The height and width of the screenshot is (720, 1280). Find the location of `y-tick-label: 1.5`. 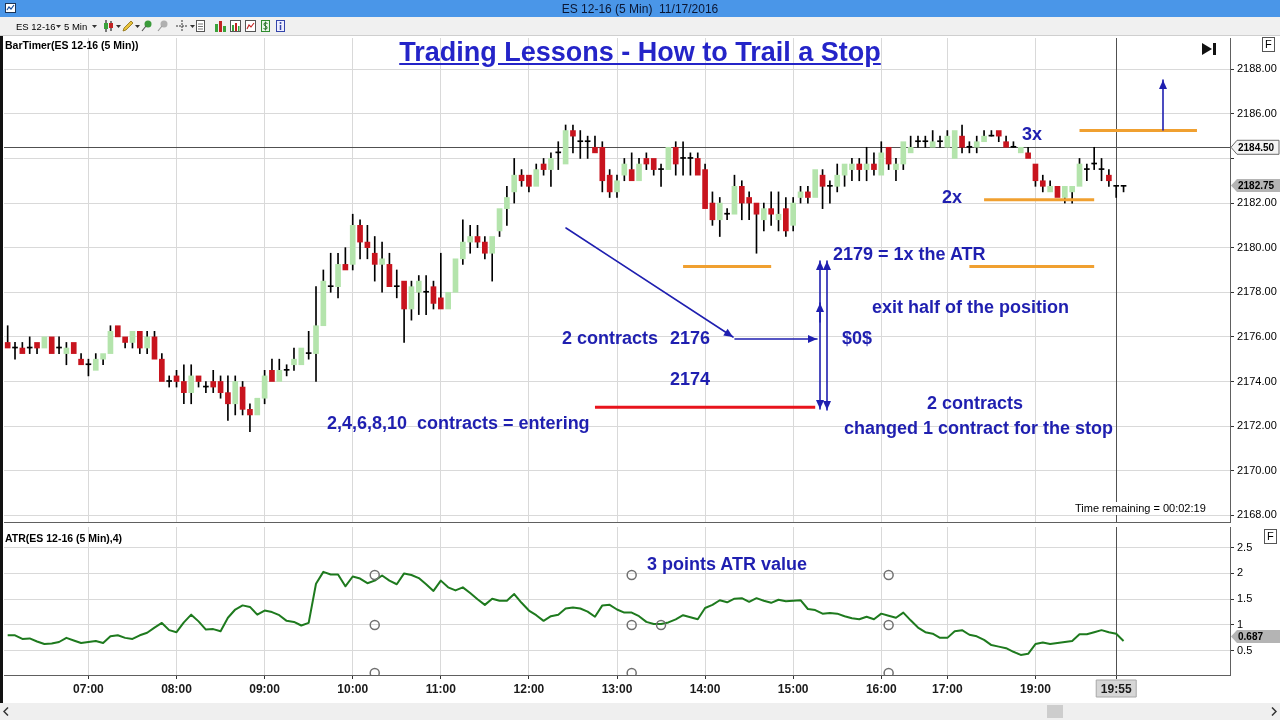

y-tick-label: 1.5 is located at coordinates (1245, 598).